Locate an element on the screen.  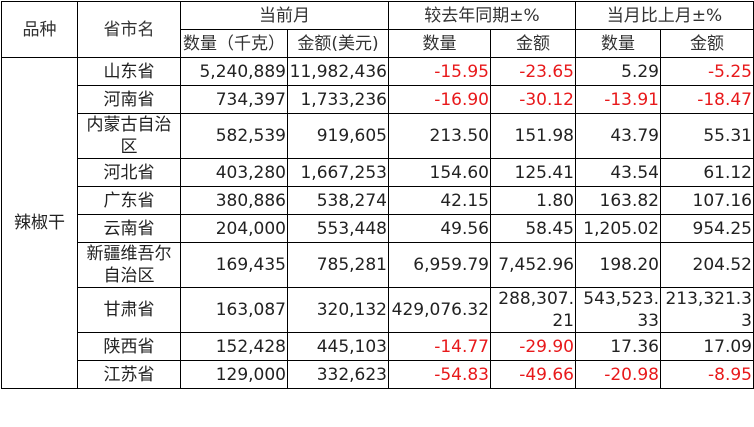
value-cell: 204,000 is located at coordinates (234, 228).